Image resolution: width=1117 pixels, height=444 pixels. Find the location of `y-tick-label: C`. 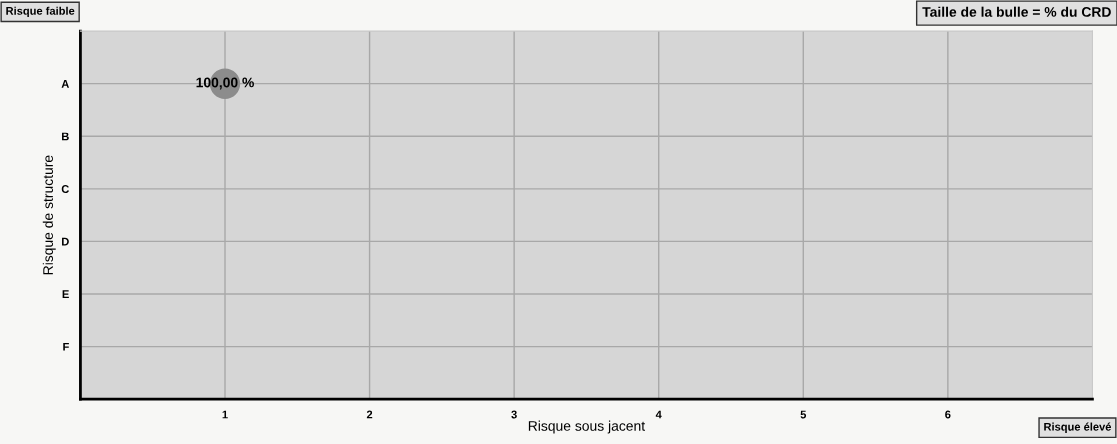

y-tick-label: C is located at coordinates (65, 189).